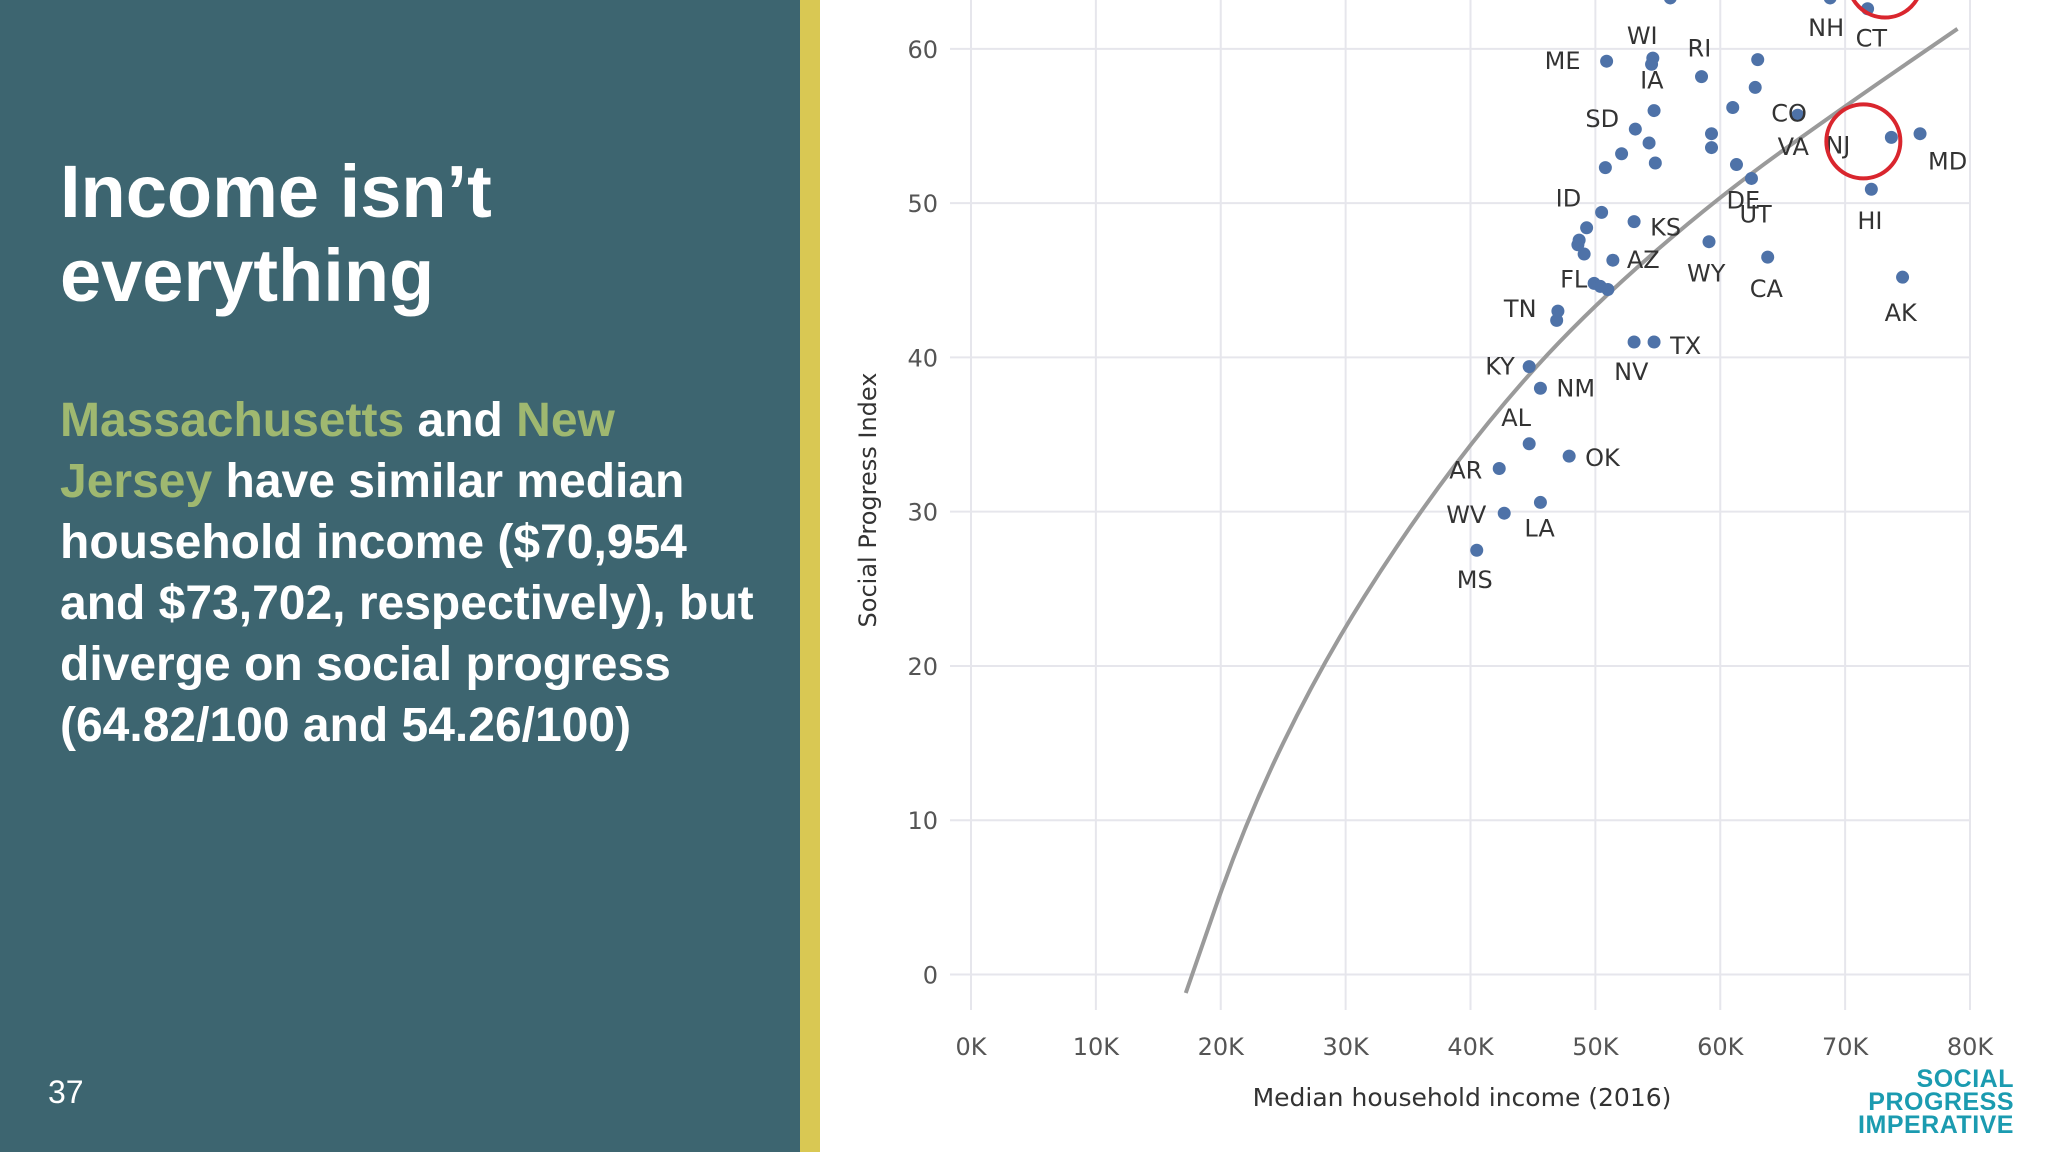 This screenshot has height=1152, width=2048. Describe the element at coordinates (1736, 165) in the screenshot. I see `data-point-de` at that location.